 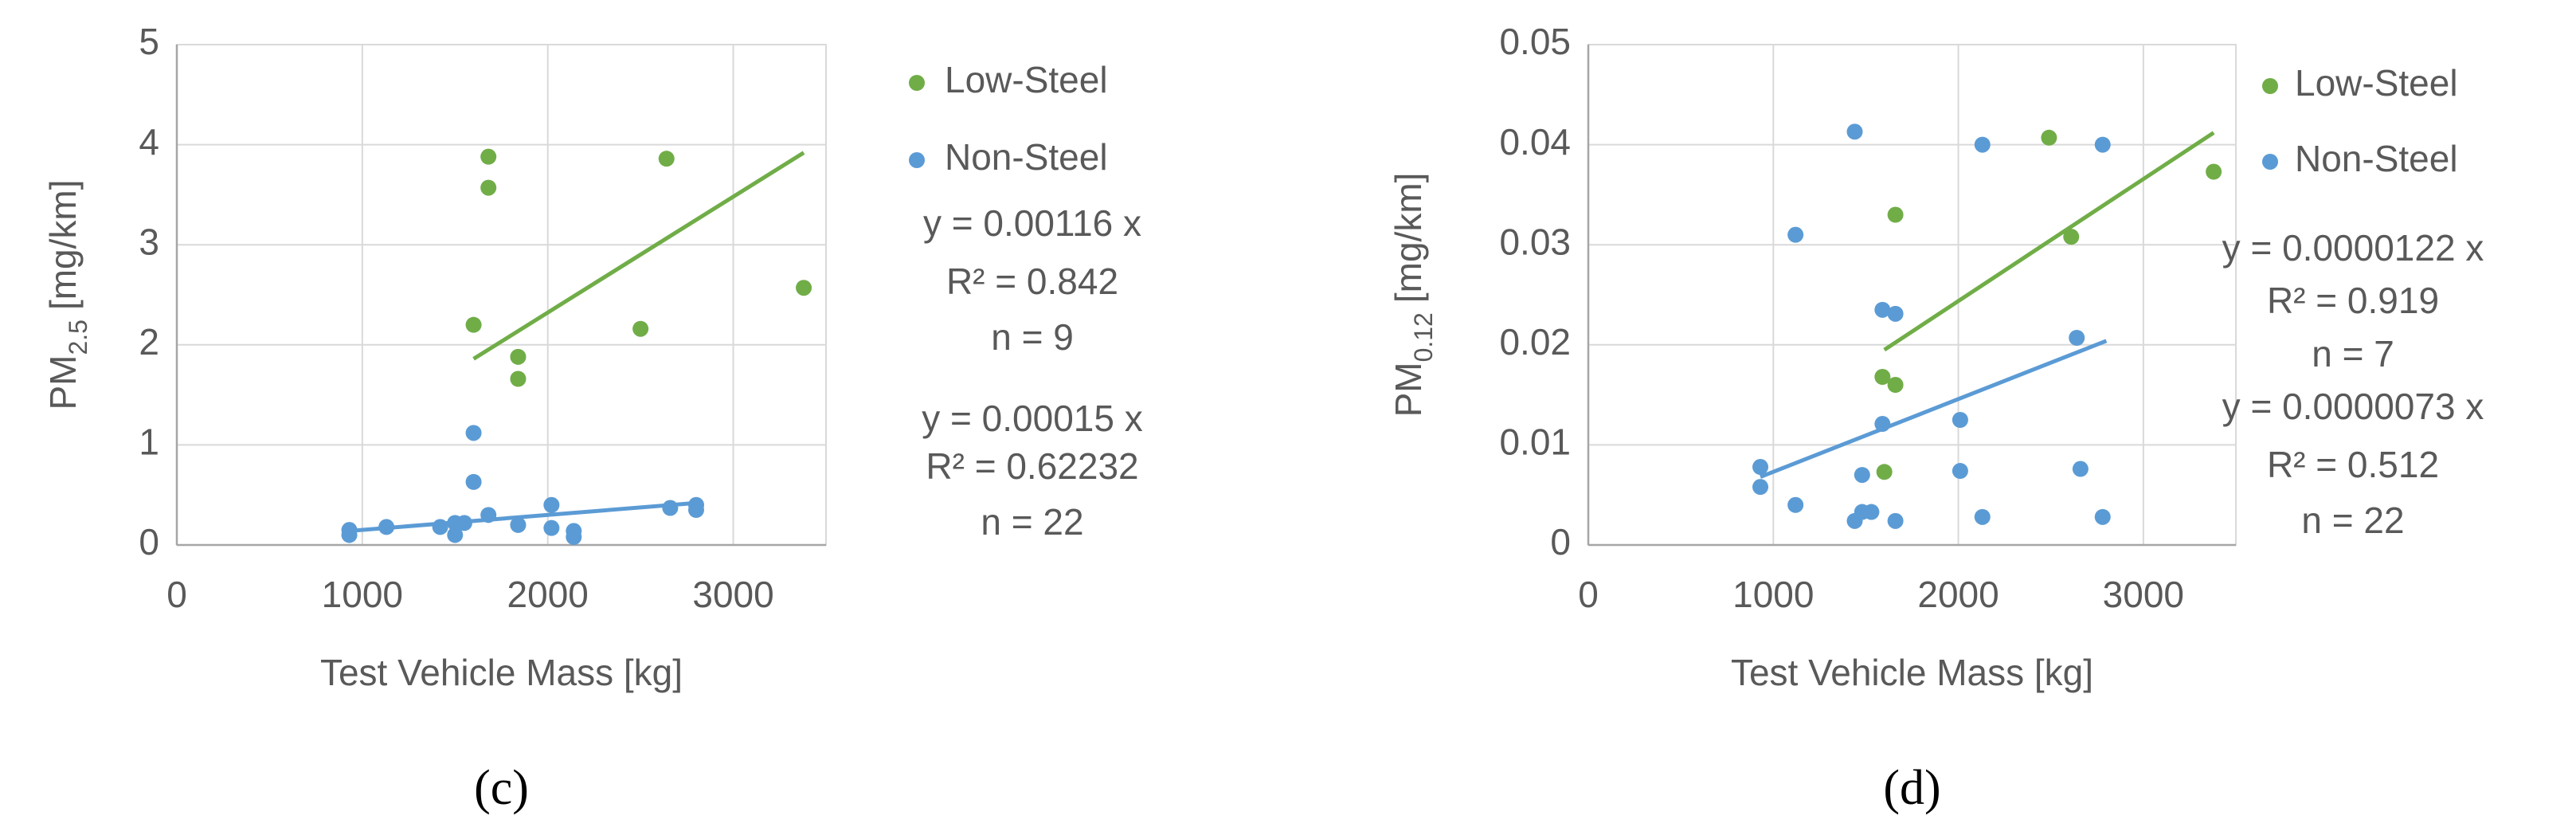 What do you see at coordinates (1535, 442) in the screenshot?
I see `y-tick-label: 0.01` at bounding box center [1535, 442].